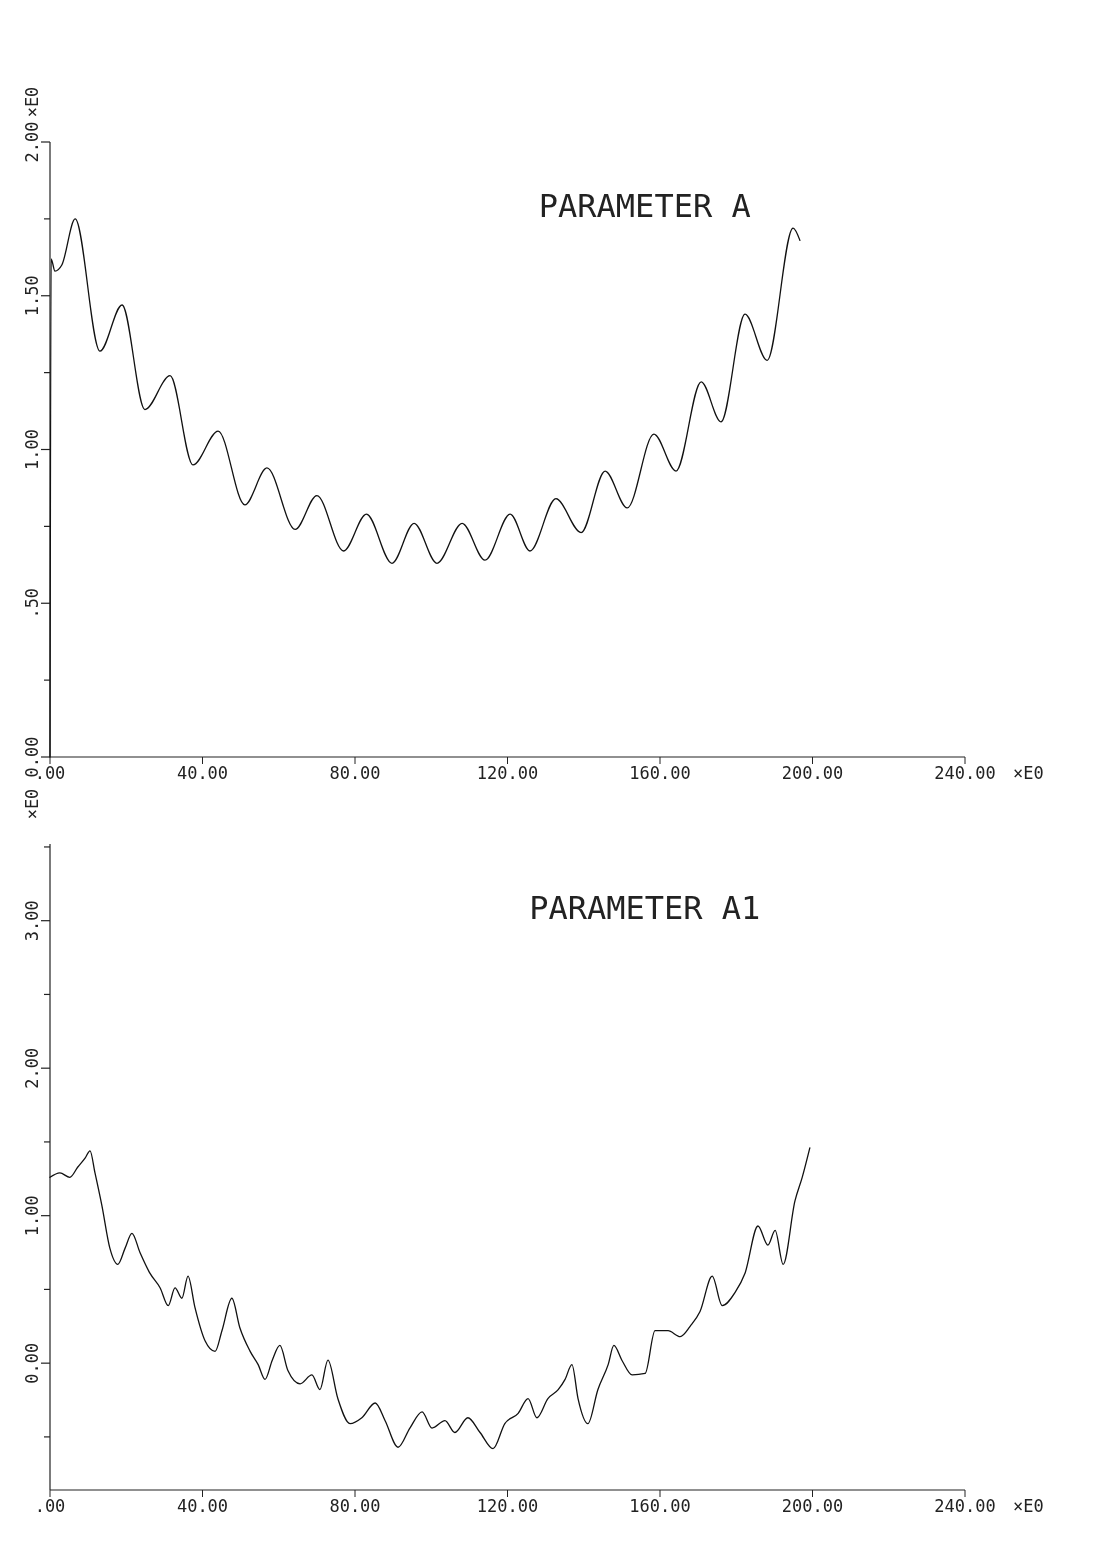  I want to click on y-tick-label: 3.00, so click(32, 921).